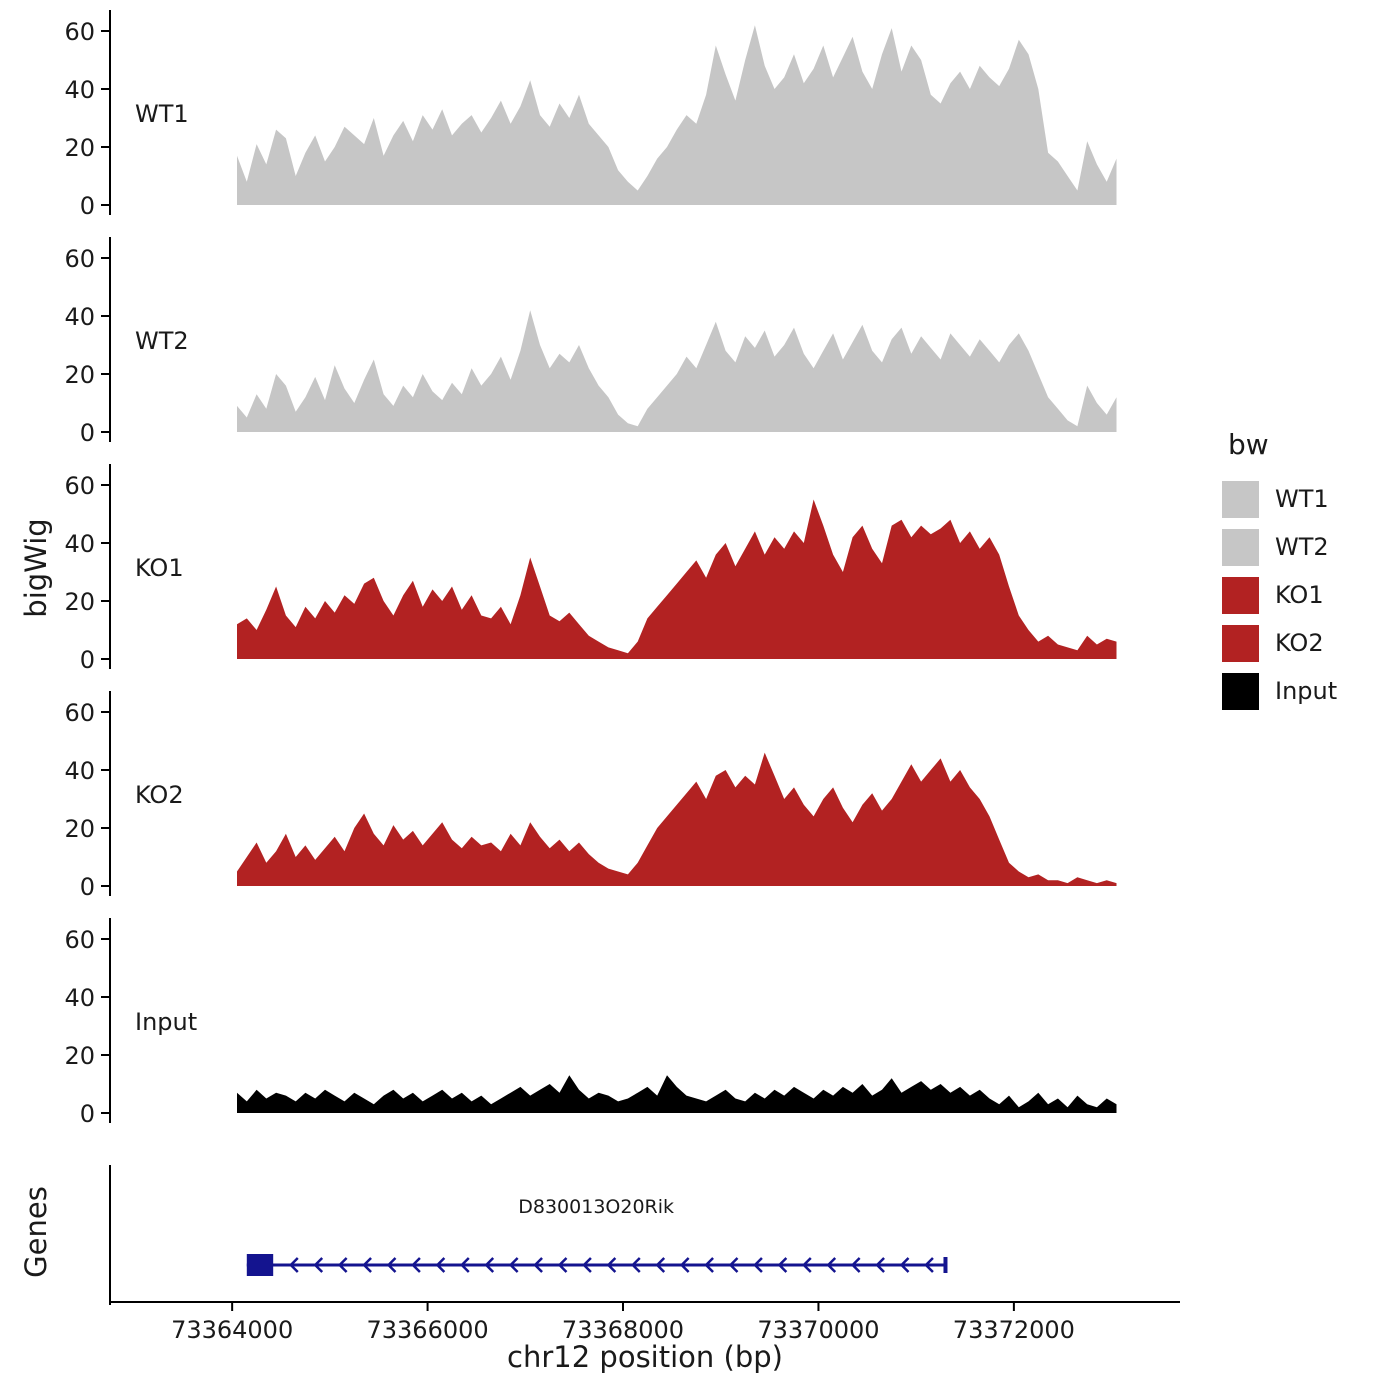 This screenshot has width=1400, height=1400. I want to click on track-plot-KO2: 0 20 40 60 KO2, so click(590, 796).